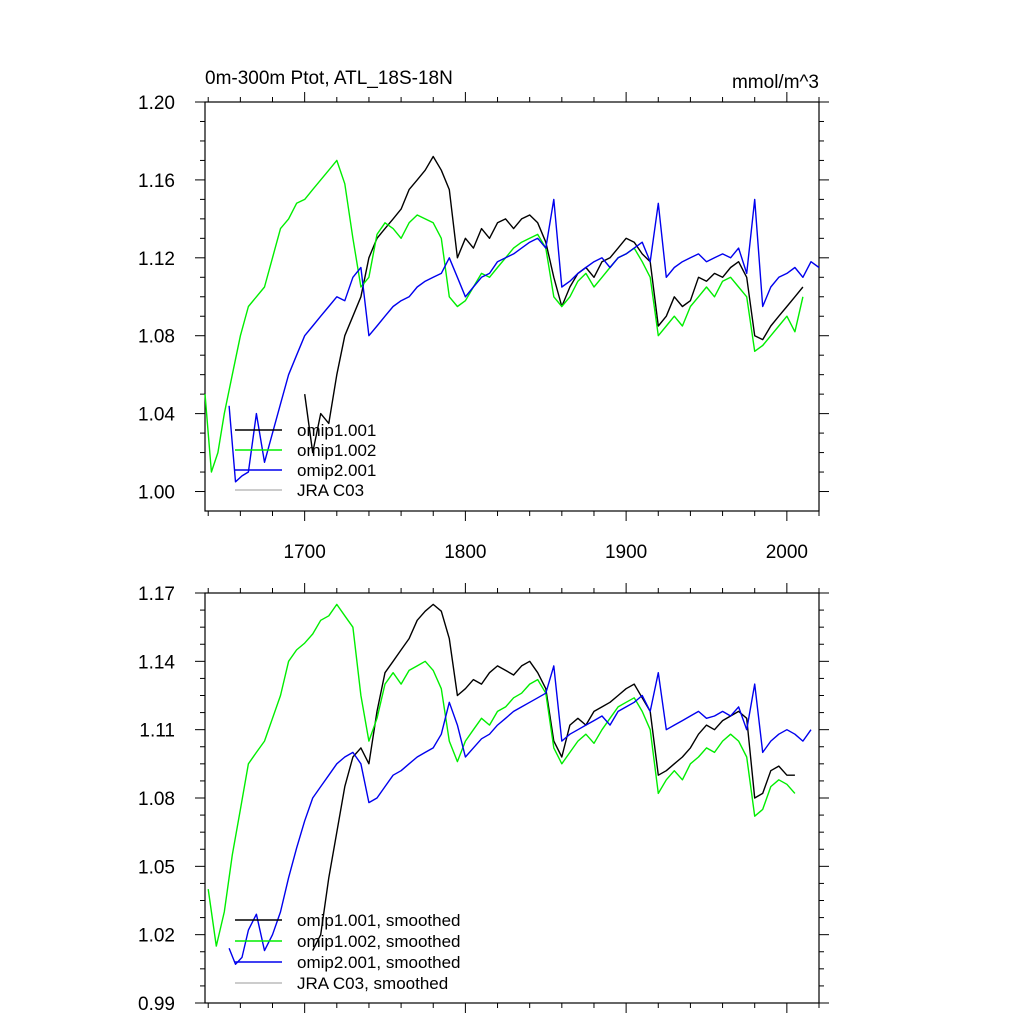  Describe the element at coordinates (465, 552) in the screenshot. I see `x-tick-label: 1800` at that location.